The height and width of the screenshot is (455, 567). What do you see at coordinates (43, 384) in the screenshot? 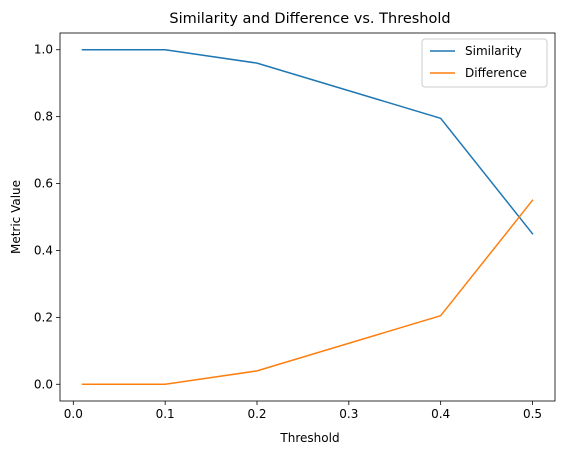
I see `y-tick-label: 0.0` at bounding box center [43, 384].